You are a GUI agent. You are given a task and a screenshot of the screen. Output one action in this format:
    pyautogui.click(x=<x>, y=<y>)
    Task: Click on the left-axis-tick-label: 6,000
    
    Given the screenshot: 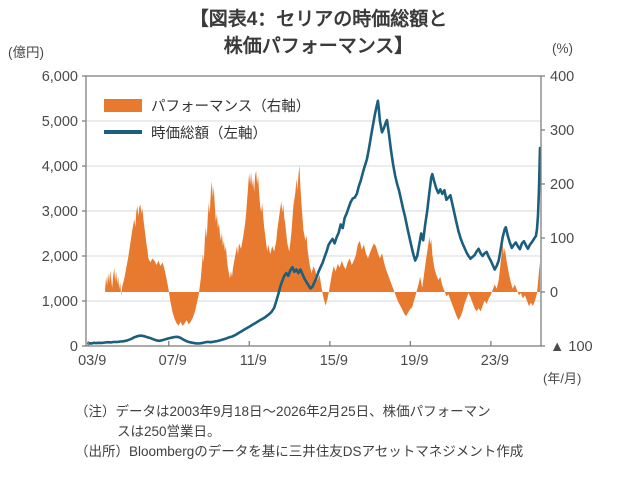 What is the action you would take?
    pyautogui.click(x=60, y=77)
    